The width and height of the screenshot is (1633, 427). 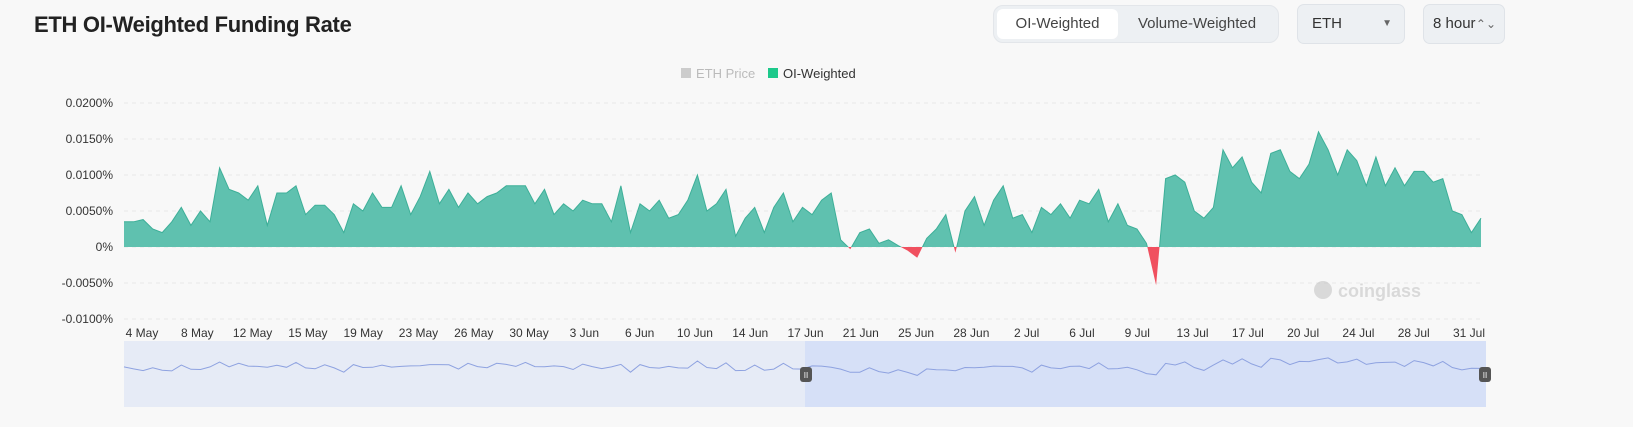 I want to click on navigator: II II, so click(x=807, y=374).